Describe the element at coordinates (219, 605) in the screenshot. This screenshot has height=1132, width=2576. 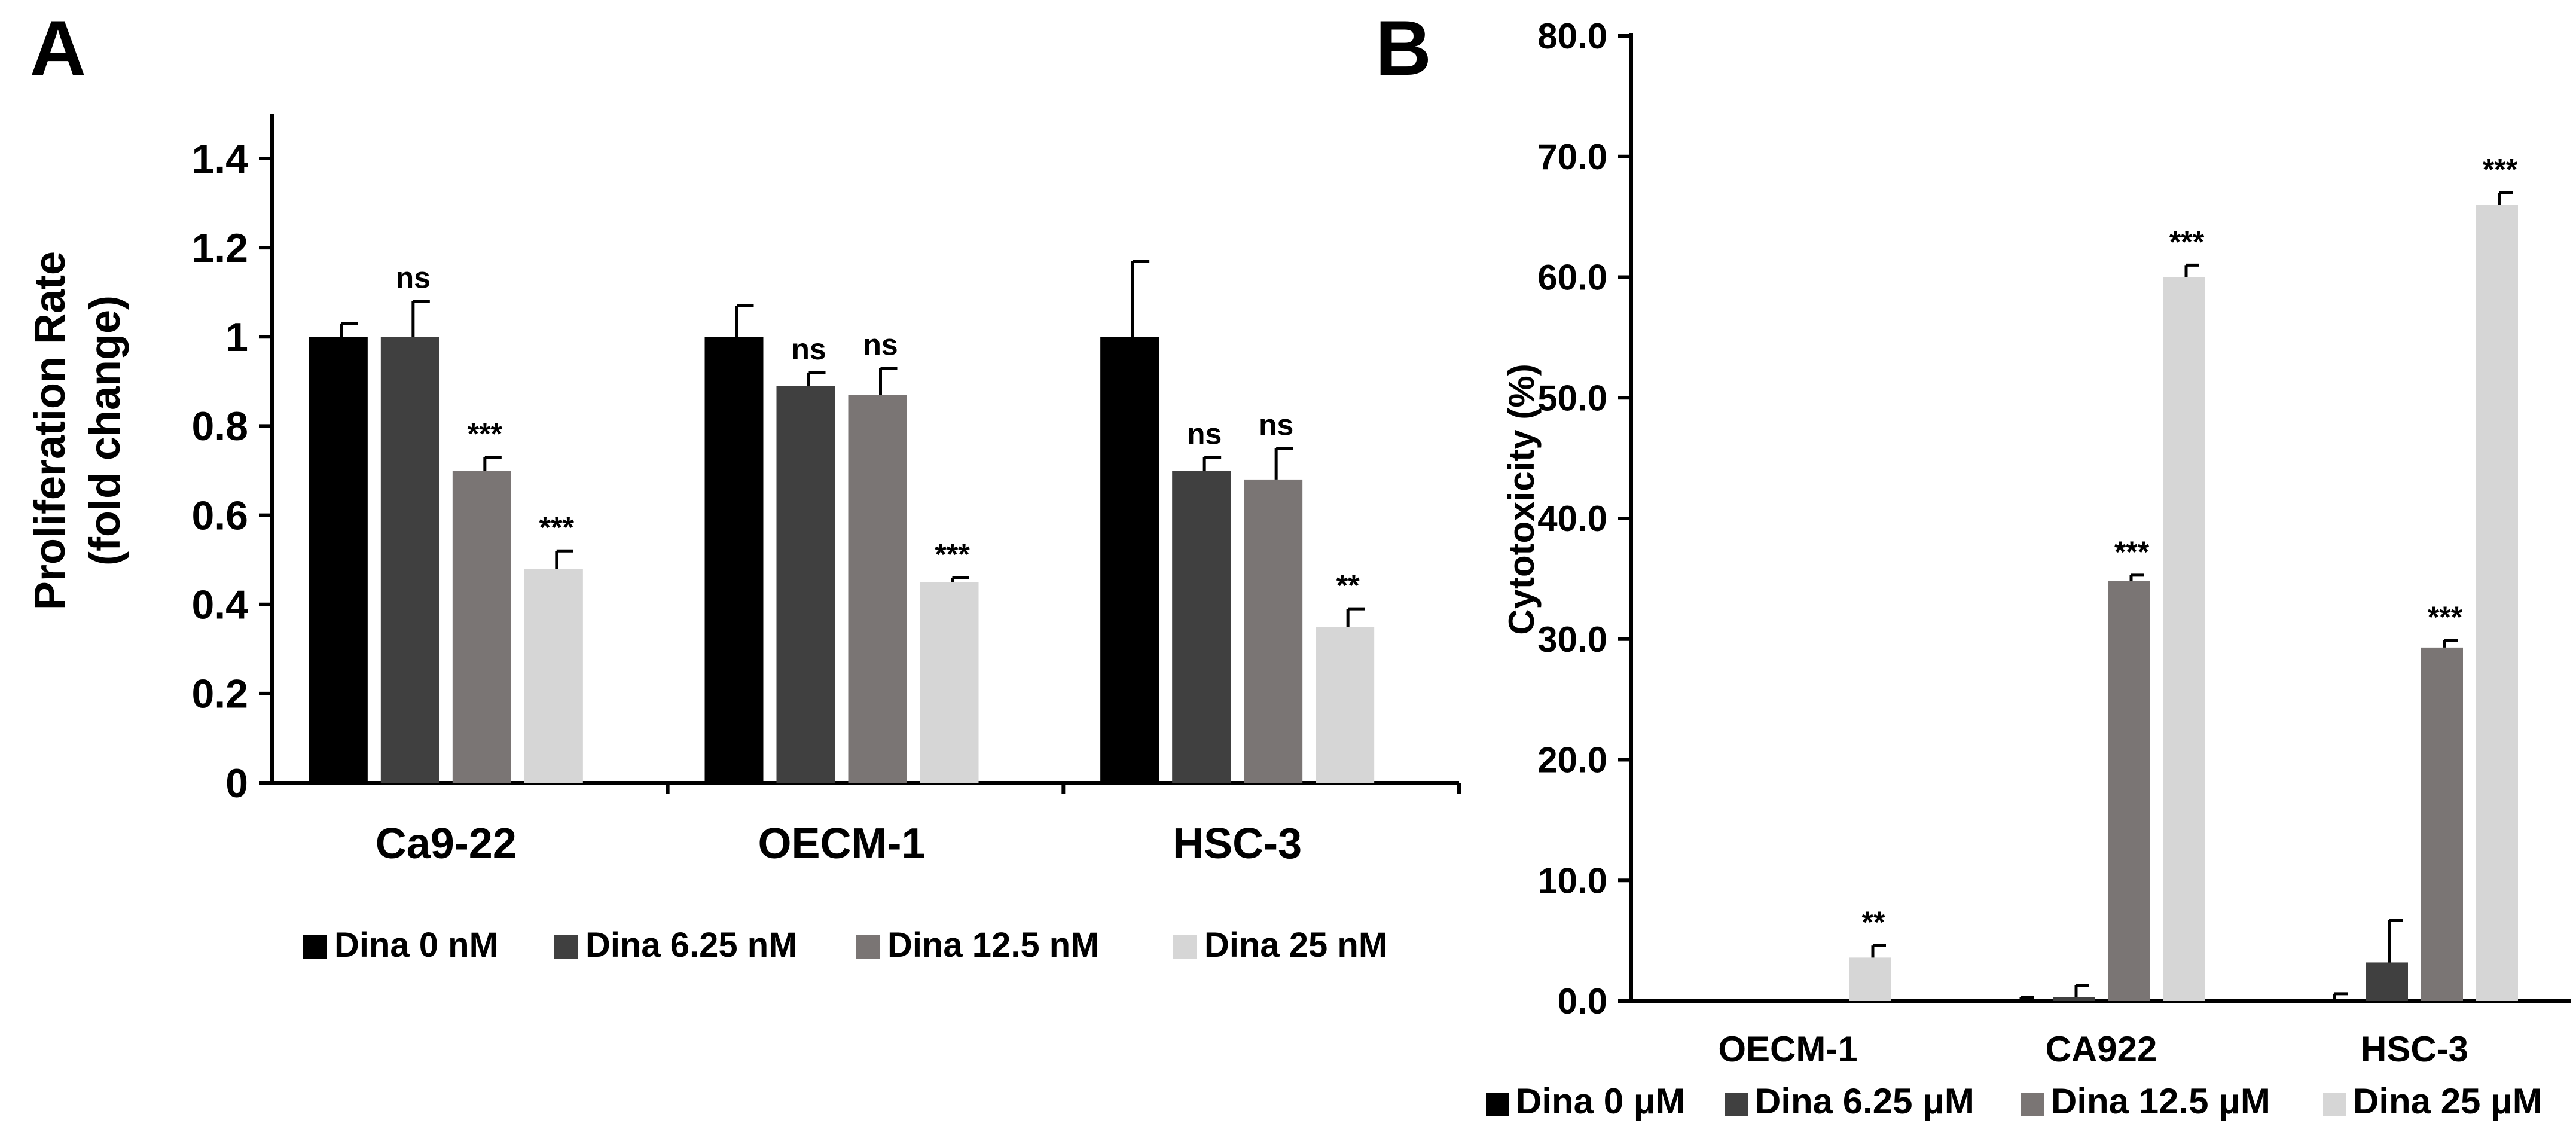
I see `panelA-y-tick-label: 0.4` at that location.